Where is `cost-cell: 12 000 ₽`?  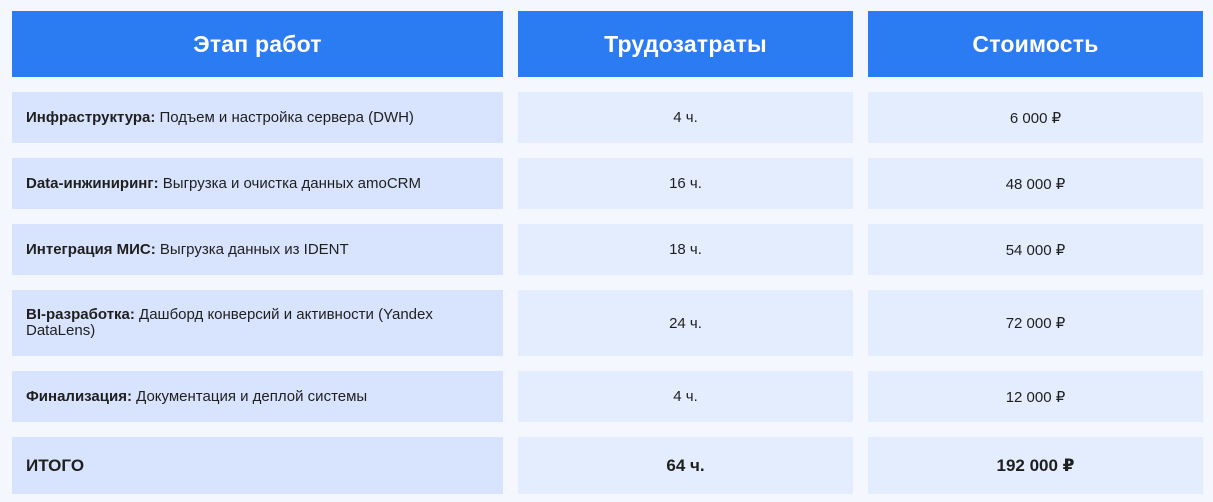 cost-cell: 12 000 ₽ is located at coordinates (1035, 396).